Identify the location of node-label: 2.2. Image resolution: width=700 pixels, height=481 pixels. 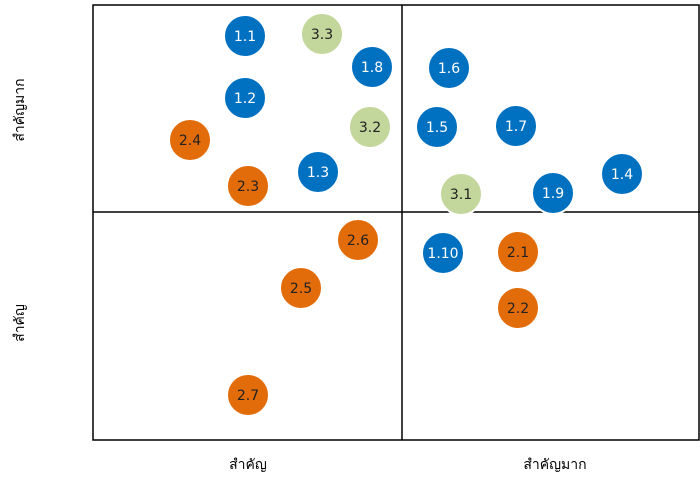
(518, 309).